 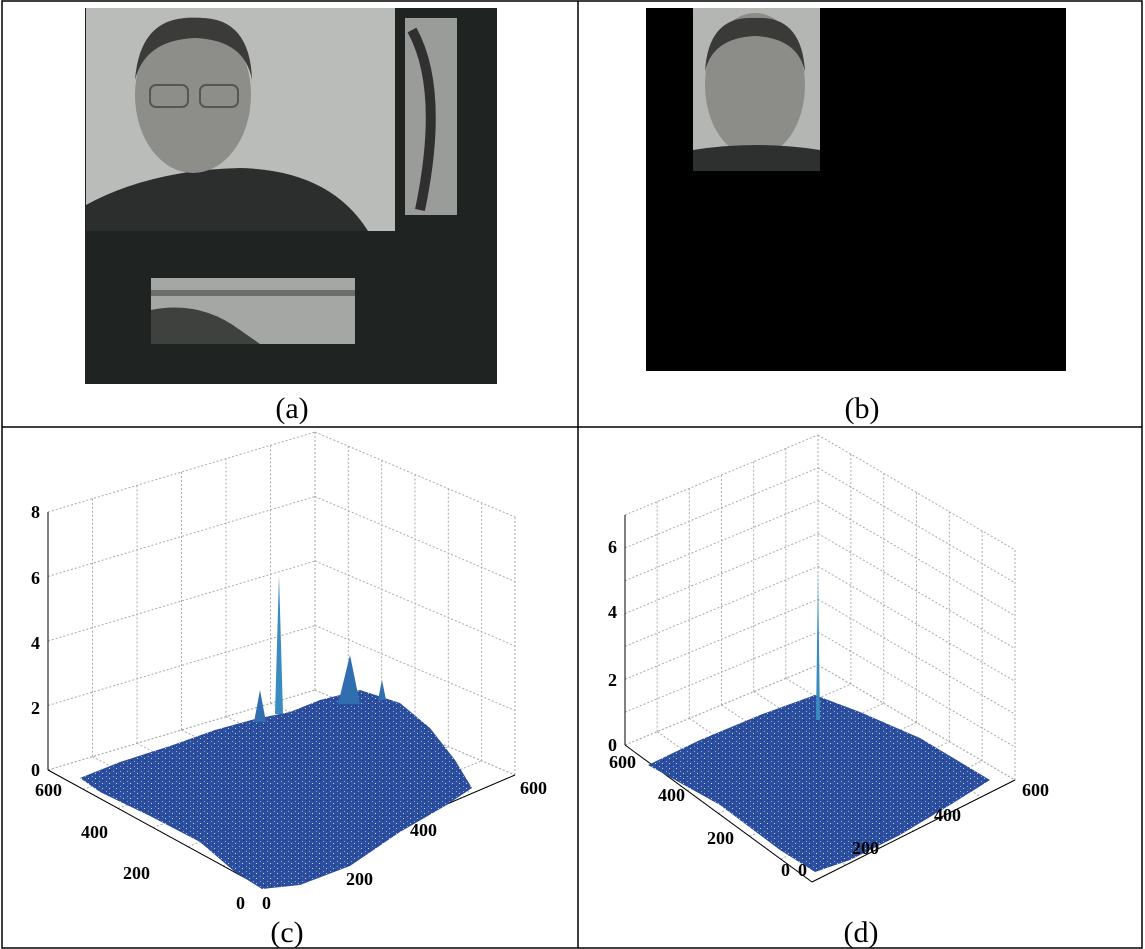 What do you see at coordinates (861, 932) in the screenshot?
I see `caption: (d)` at bounding box center [861, 932].